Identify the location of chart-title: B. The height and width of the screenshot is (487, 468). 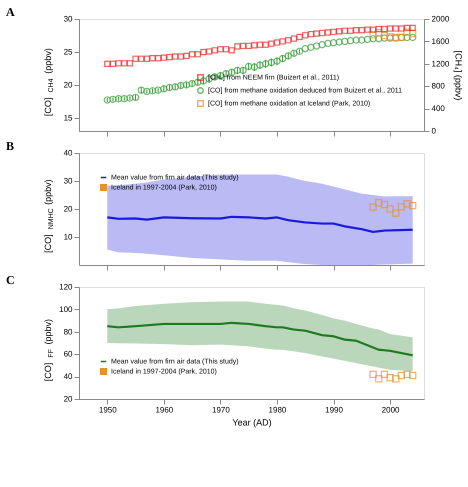
(10, 146).